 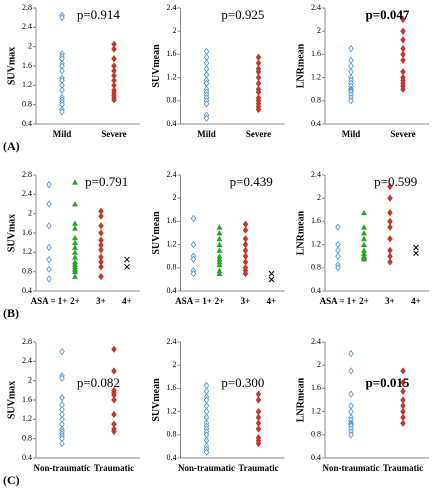 What do you see at coordinates (156, 400) in the screenshot?
I see `y-axis-label: SUVmean` at bounding box center [156, 400].